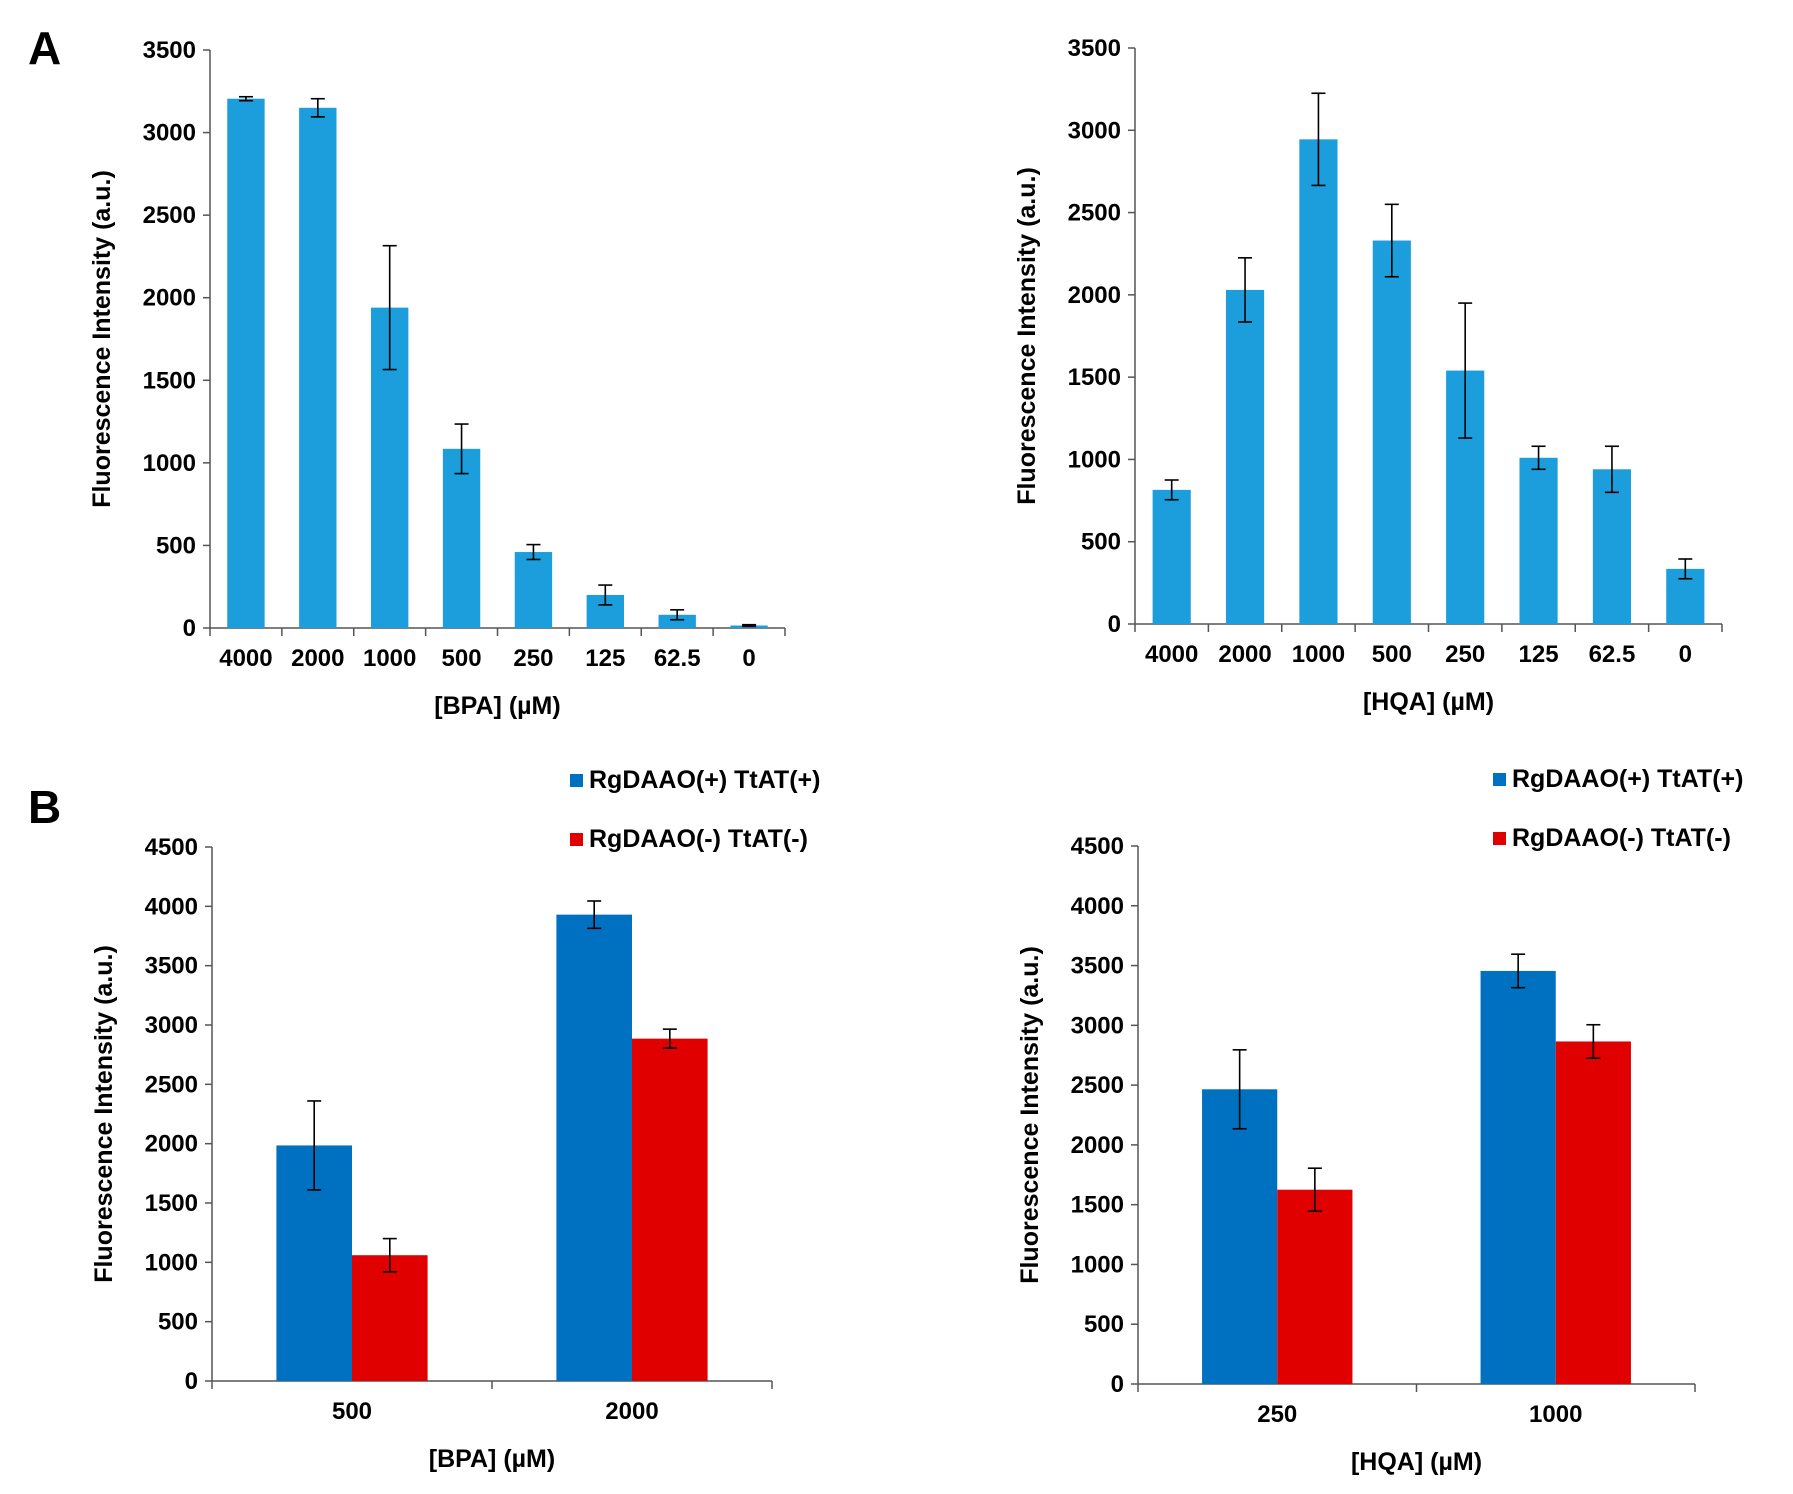 The height and width of the screenshot is (1494, 1793). I want to click on panel-label-b: B, so click(44, 807).